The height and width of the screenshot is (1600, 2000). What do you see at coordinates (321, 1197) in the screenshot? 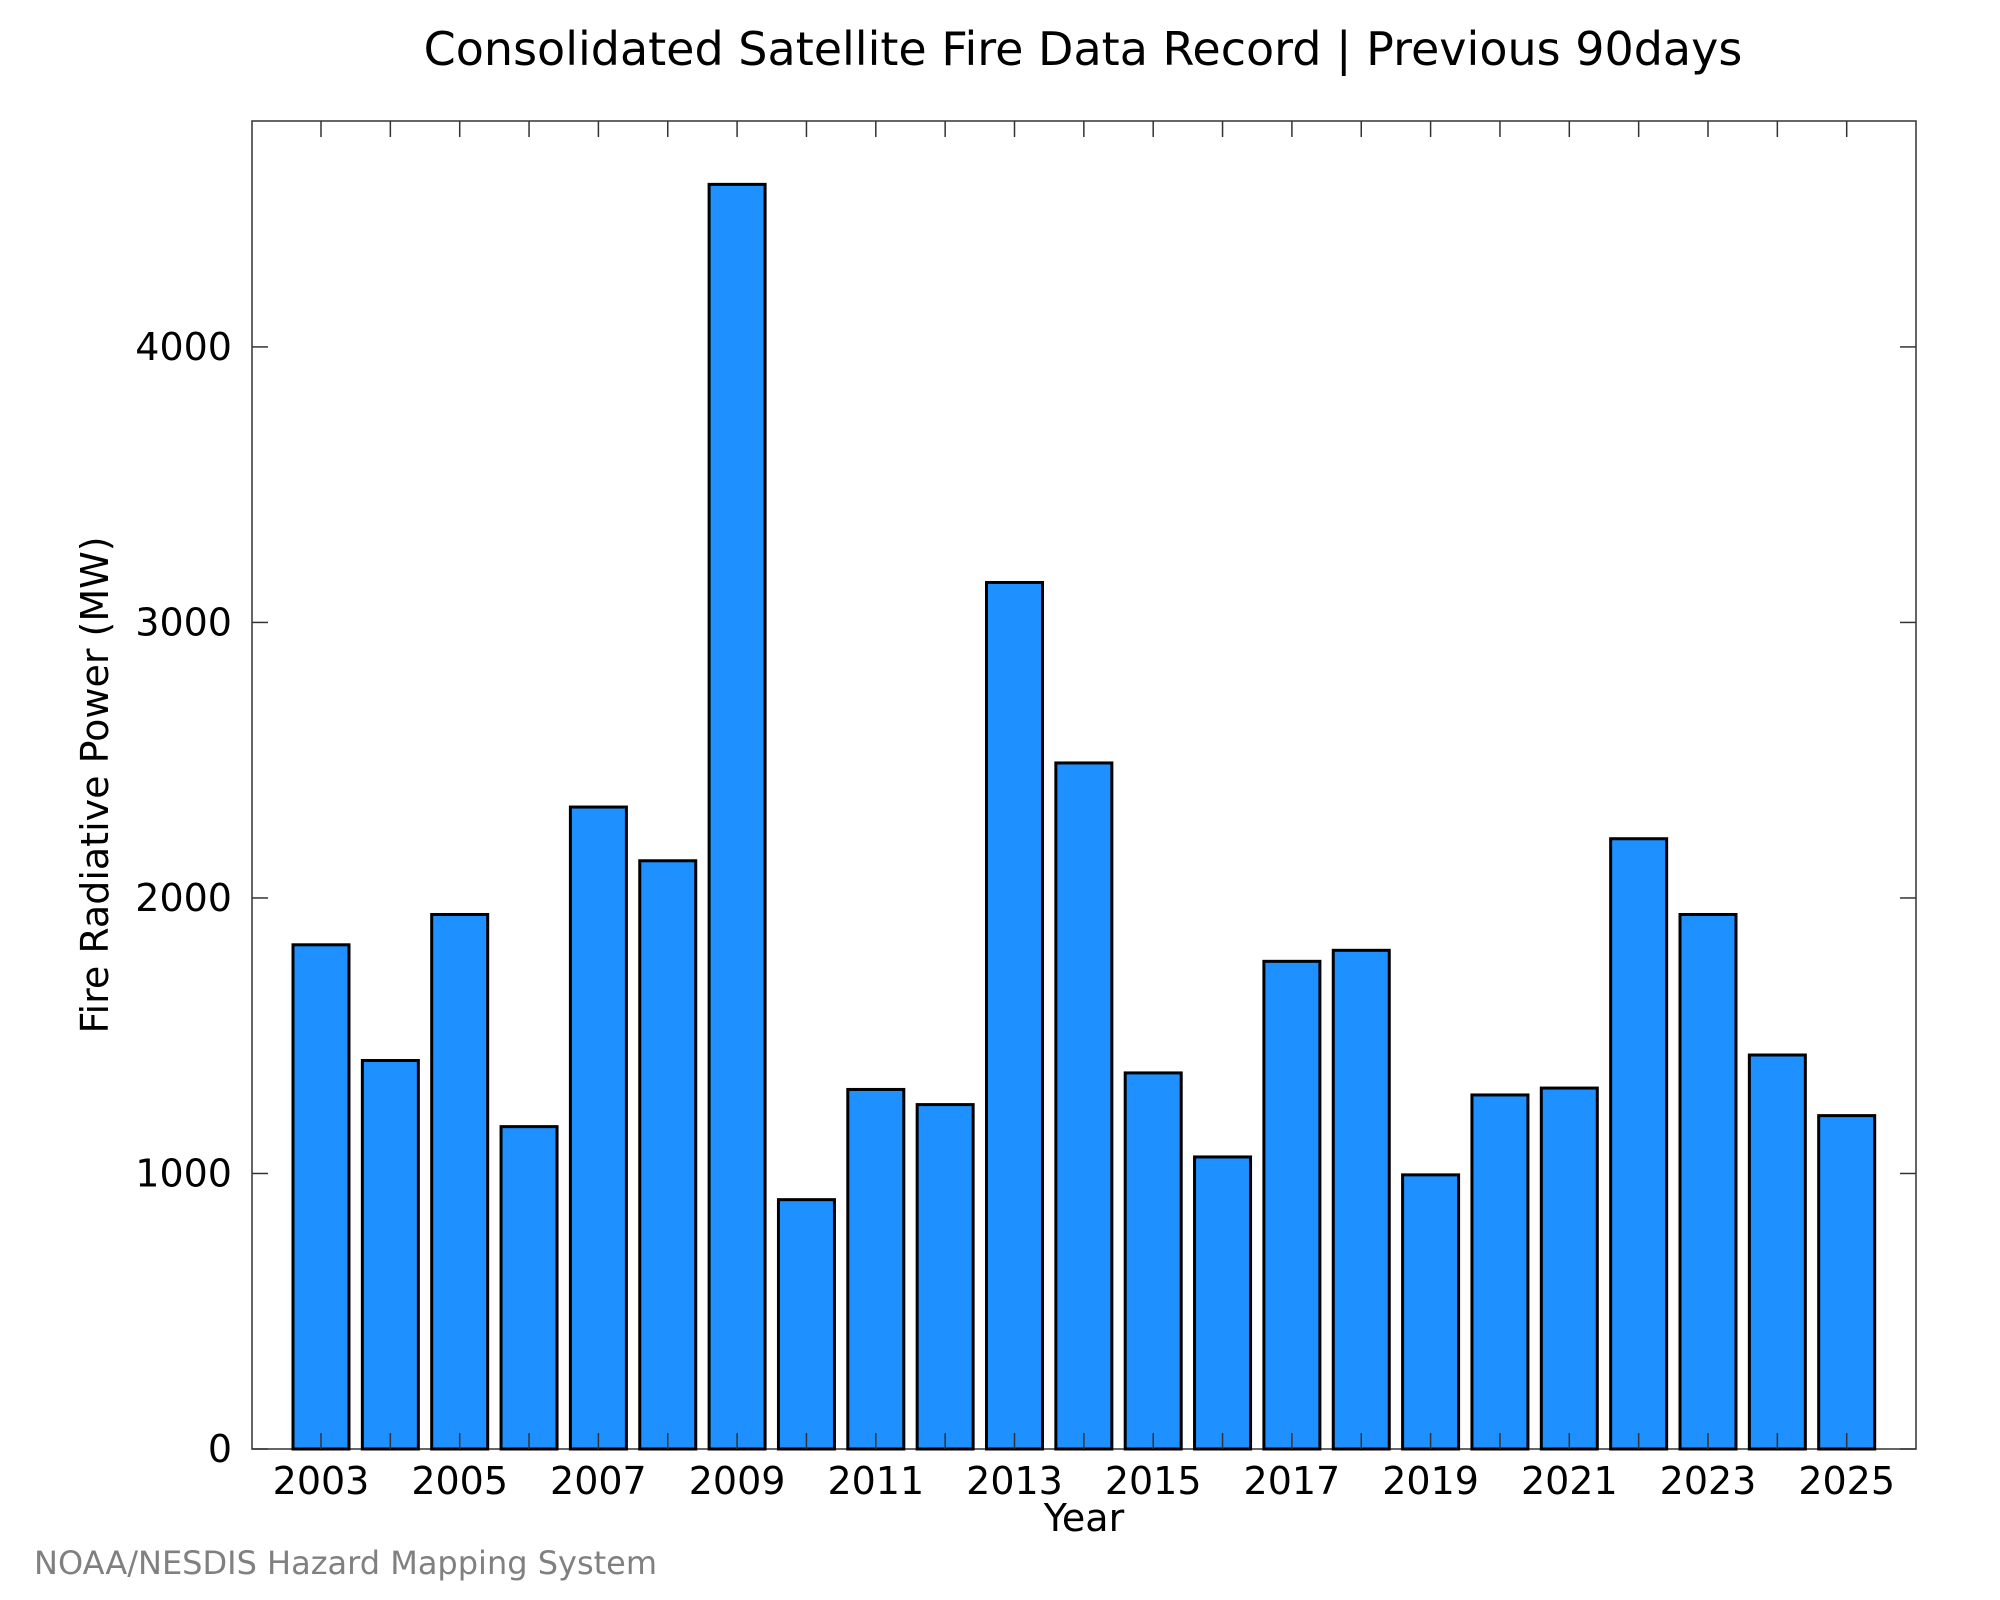
I see `bar-2003` at bounding box center [321, 1197].